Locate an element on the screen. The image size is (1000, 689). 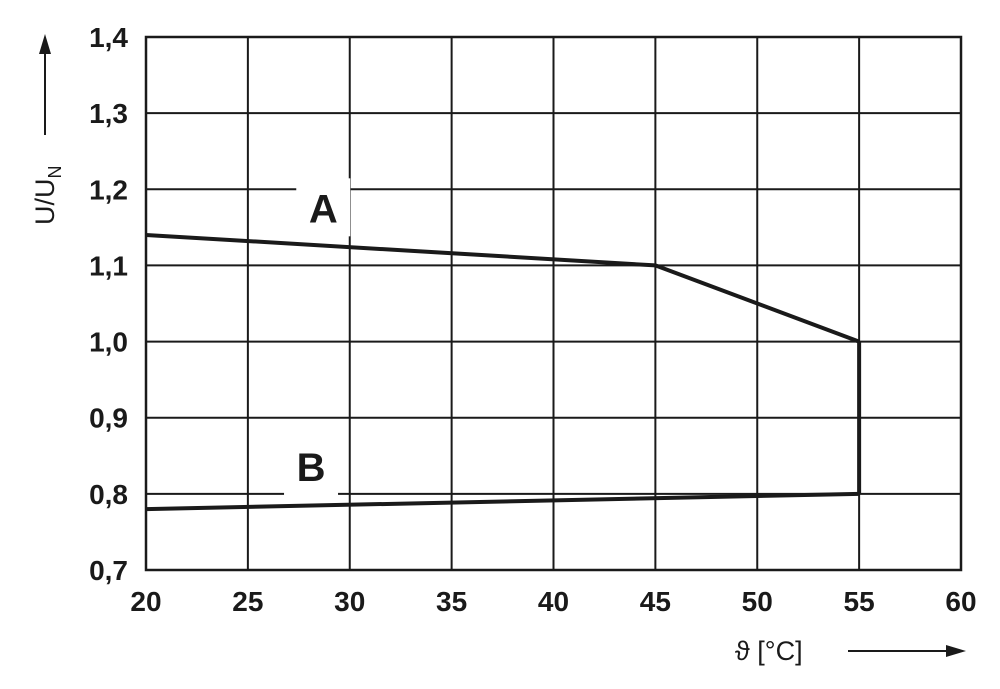
y-axis-arrow-head is located at coordinates (45, 44).